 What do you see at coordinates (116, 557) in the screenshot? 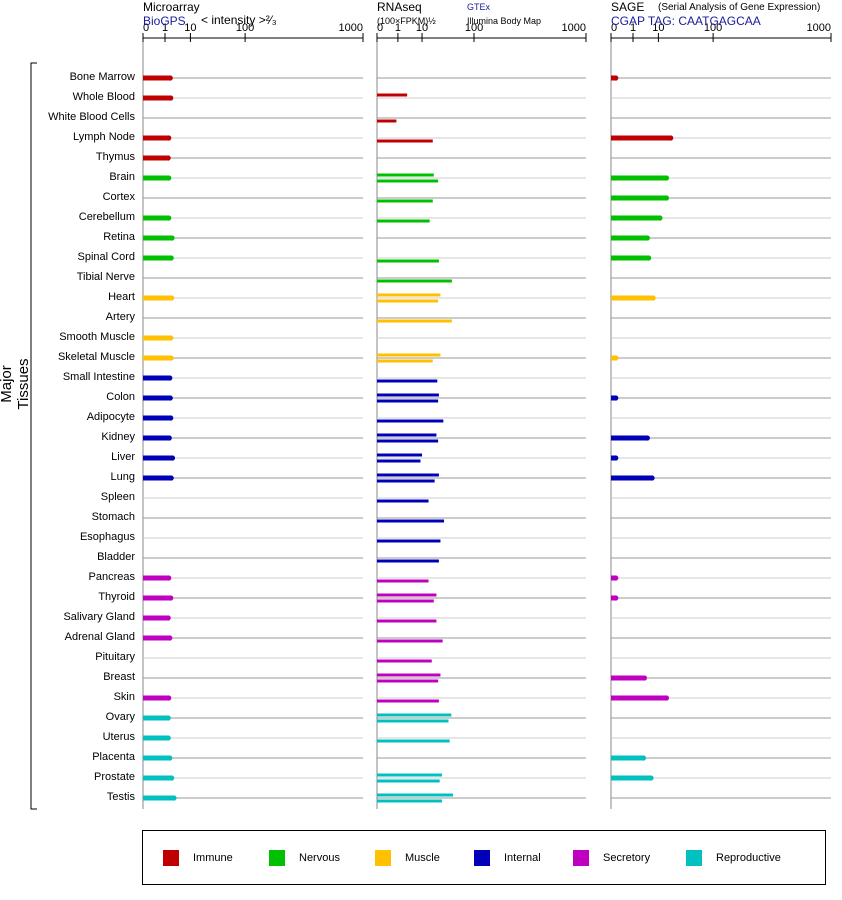
I see `tissue-label: Bladder` at bounding box center [116, 557].